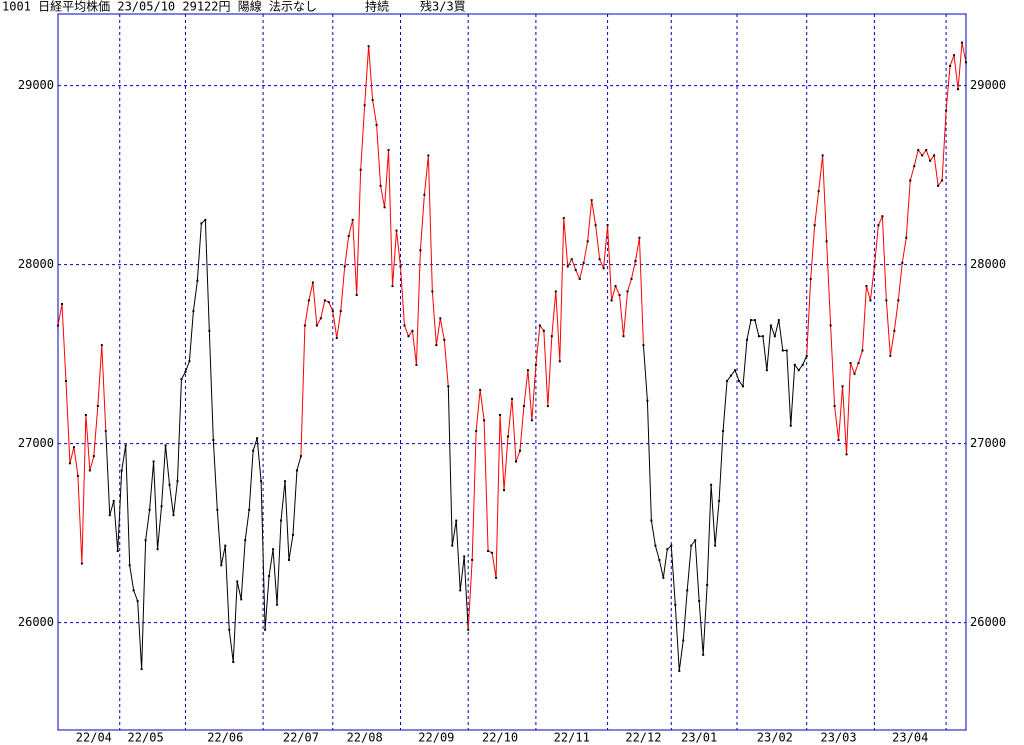 The width and height of the screenshot is (1024, 745). Describe the element at coordinates (572, 738) in the screenshot. I see `x-tick-label: 22/11` at that location.